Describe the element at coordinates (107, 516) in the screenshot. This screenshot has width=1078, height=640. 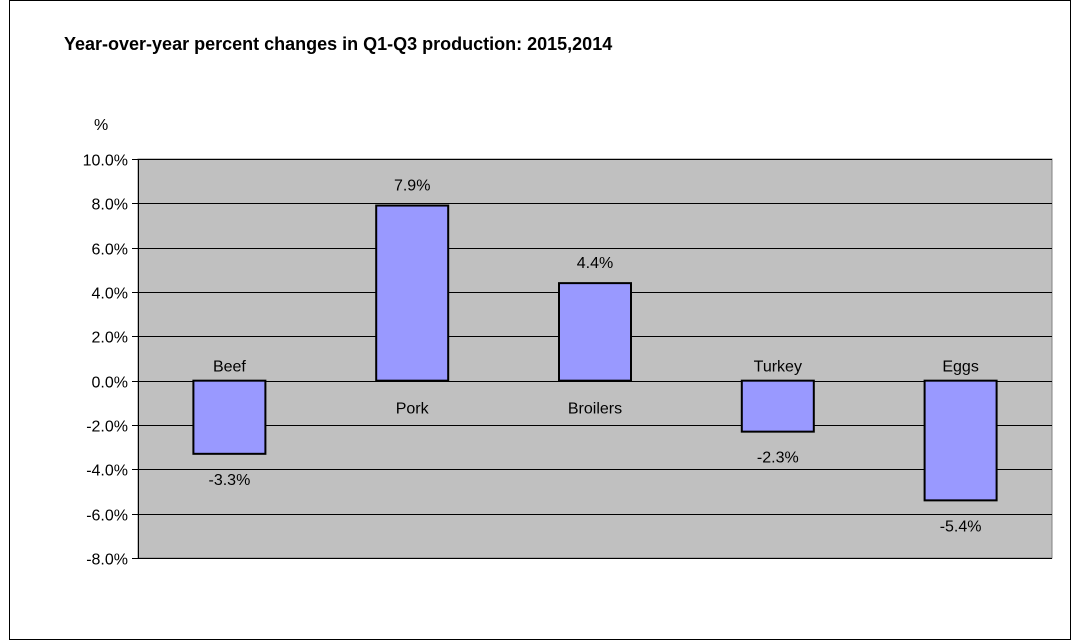
I see `y-tick-label: -6.0%` at that location.